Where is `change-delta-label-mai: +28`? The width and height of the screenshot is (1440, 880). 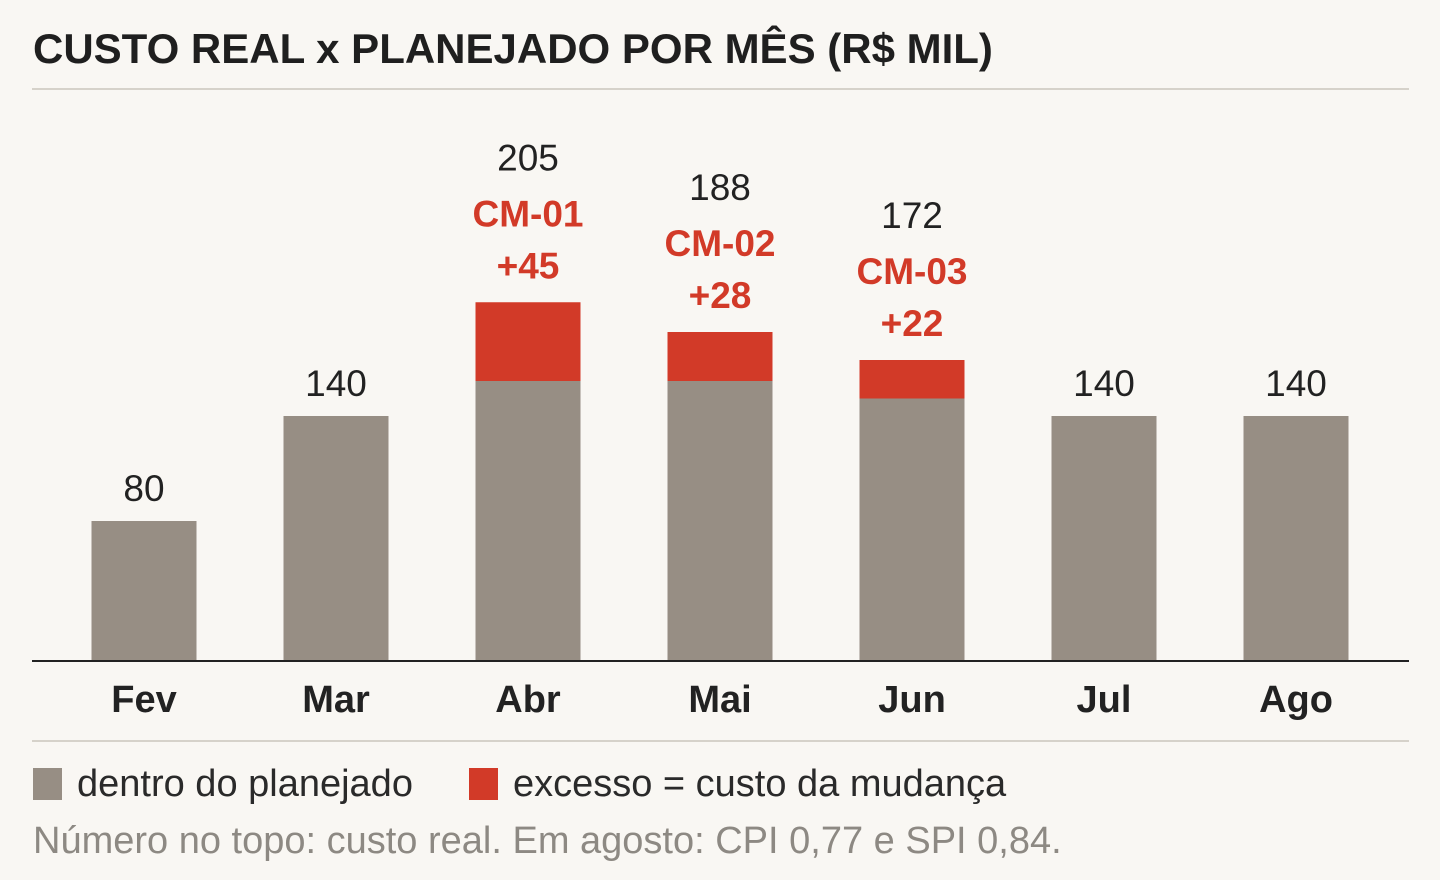
change-delta-label-mai: +28 is located at coordinates (720, 295).